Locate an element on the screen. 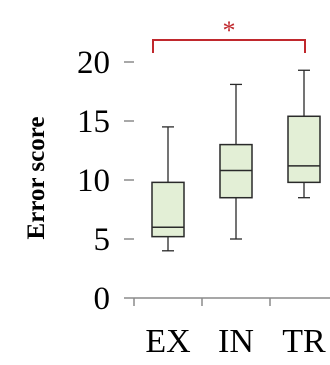  bracket-line is located at coordinates (229, 46).